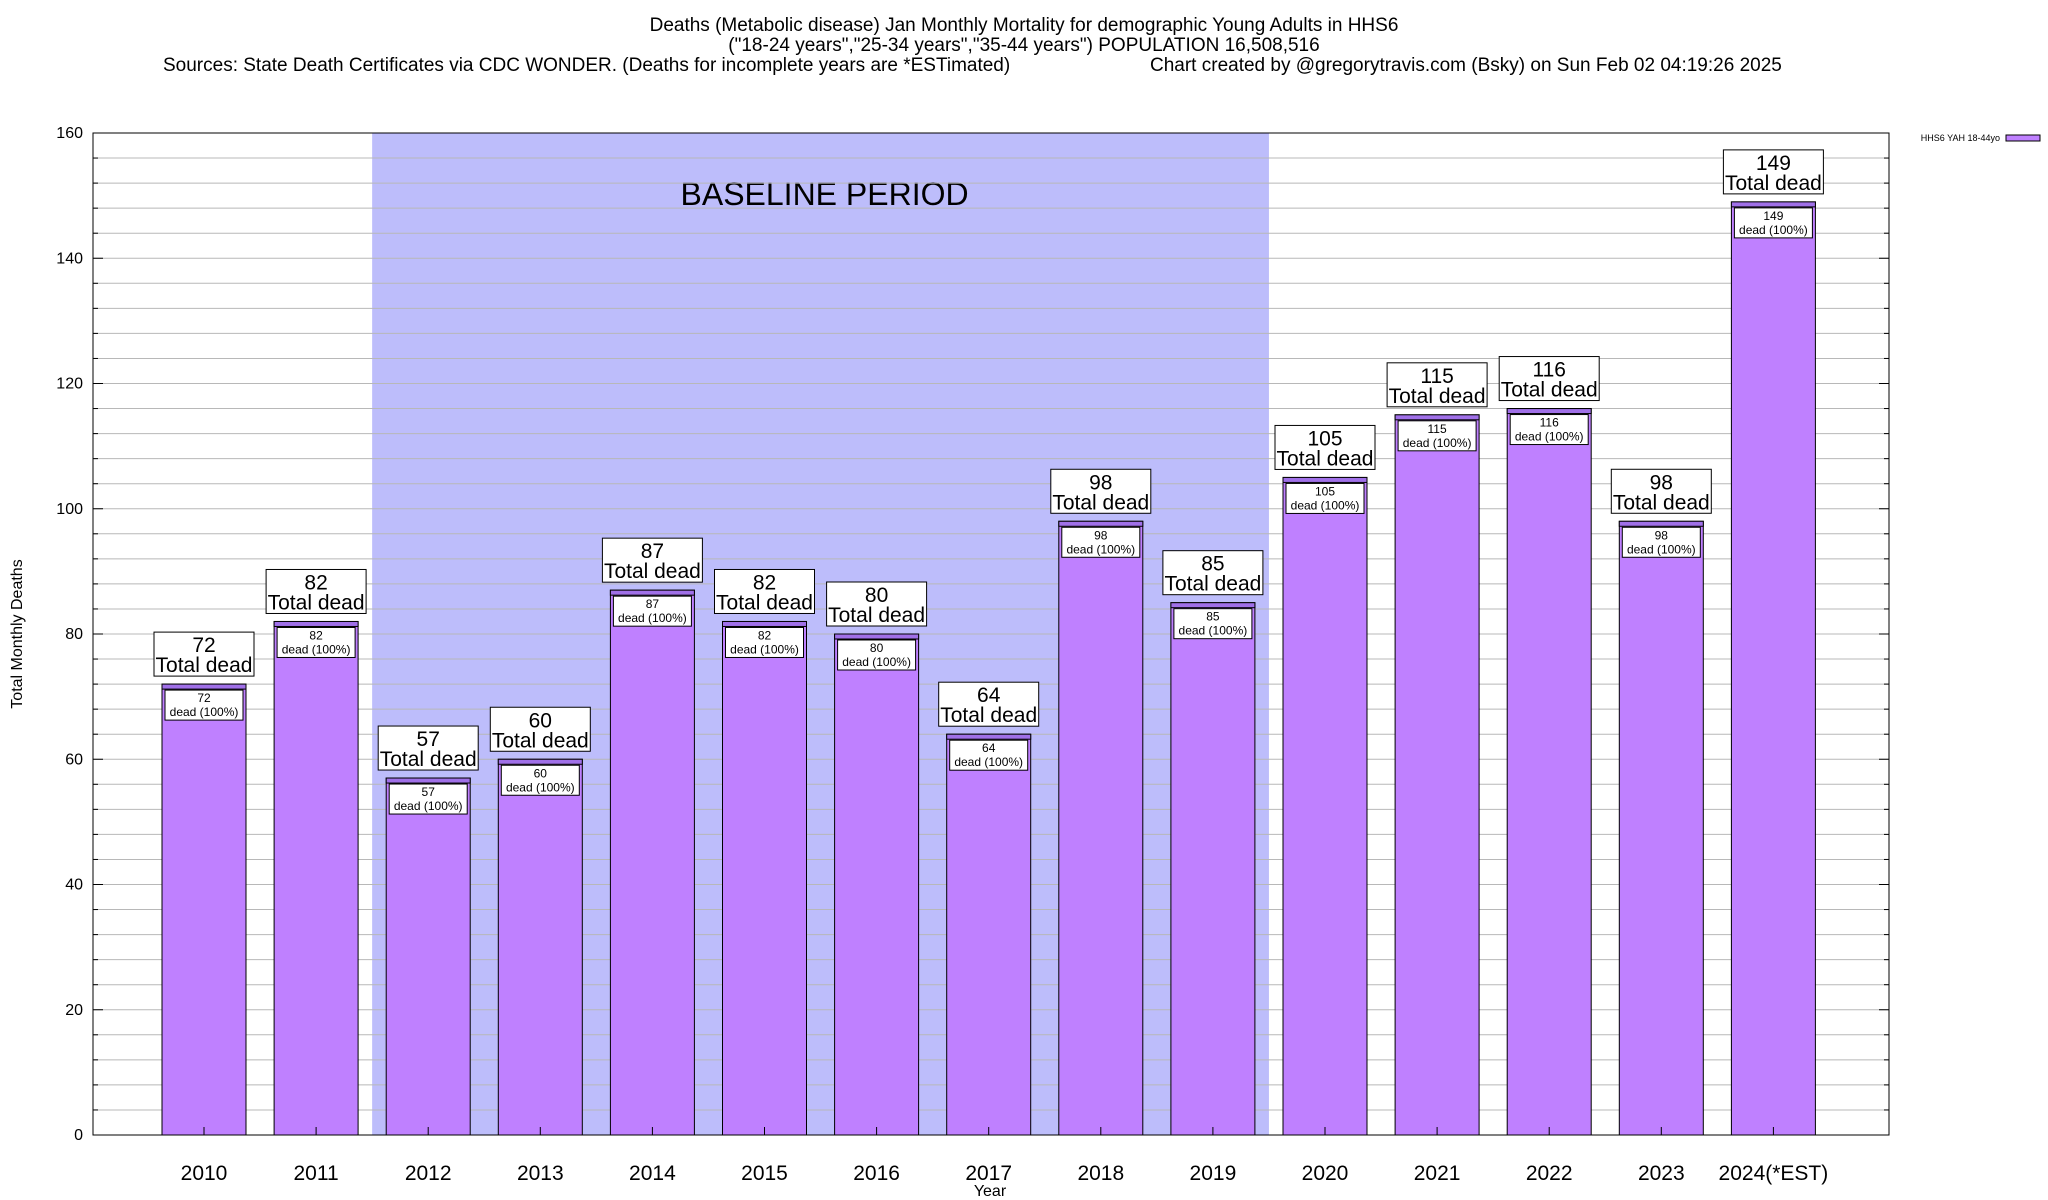 The width and height of the screenshot is (2048, 1200). What do you see at coordinates (69, 509) in the screenshot?
I see `y-tick-label: 100` at bounding box center [69, 509].